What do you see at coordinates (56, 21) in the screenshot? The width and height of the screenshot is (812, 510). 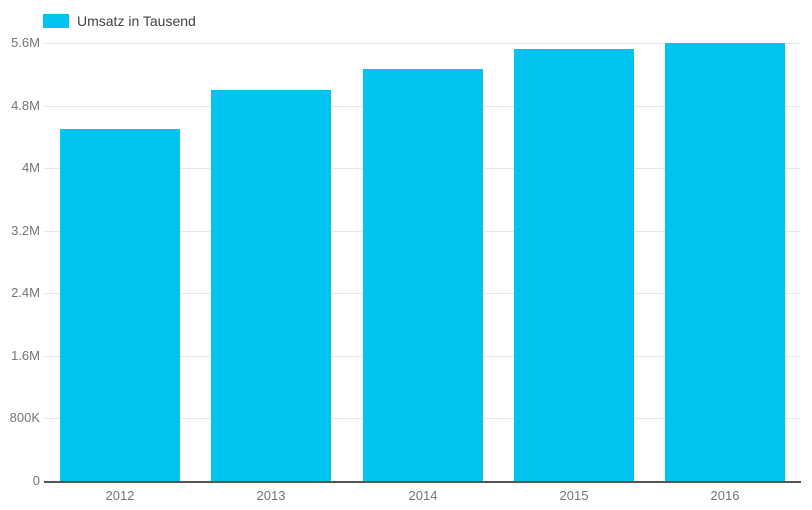 I see `legend-swatch` at bounding box center [56, 21].